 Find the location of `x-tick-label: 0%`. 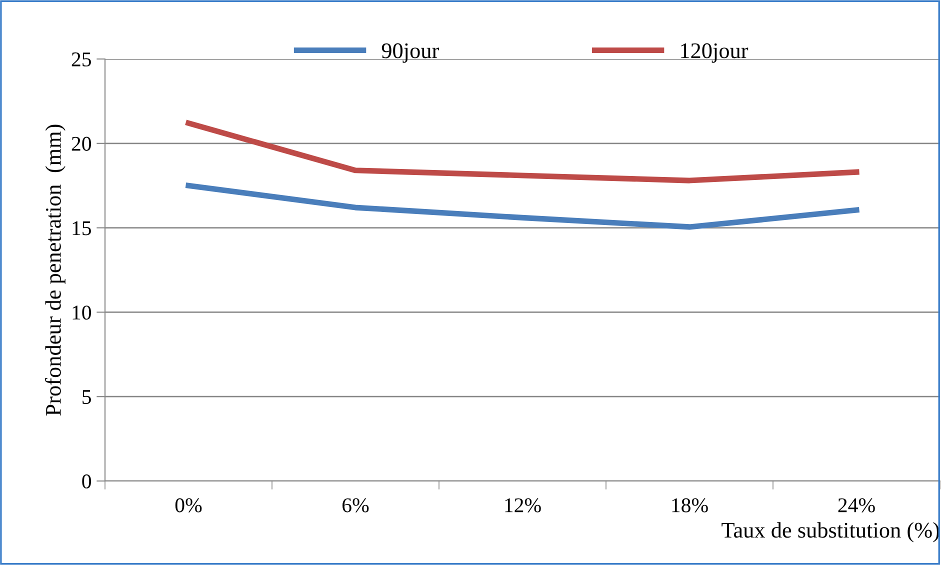

x-tick-label: 0% is located at coordinates (188, 505).